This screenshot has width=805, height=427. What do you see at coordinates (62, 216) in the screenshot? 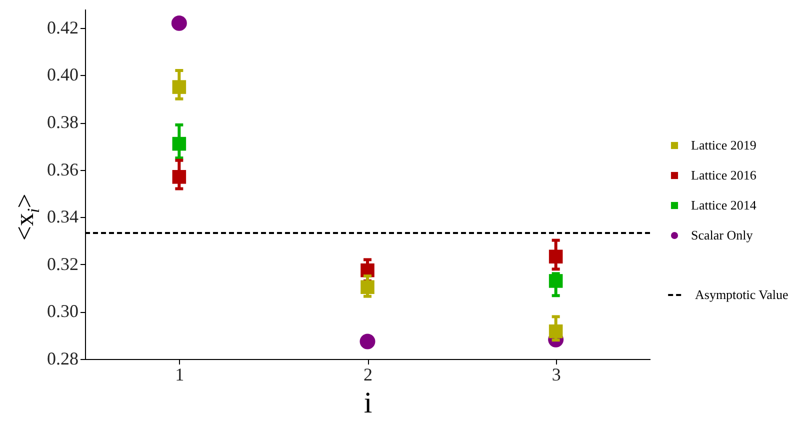
I see `y-tick-label: 0.34` at bounding box center [62, 216].